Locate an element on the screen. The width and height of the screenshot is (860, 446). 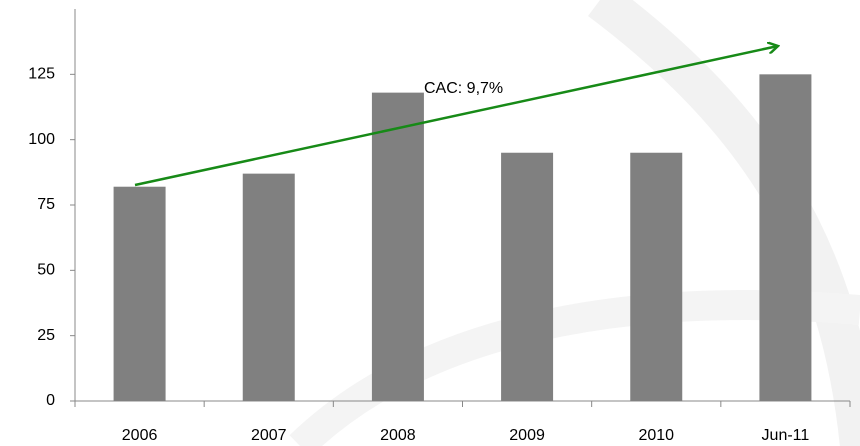
y-tick-label: 100 is located at coordinates (41, 139).